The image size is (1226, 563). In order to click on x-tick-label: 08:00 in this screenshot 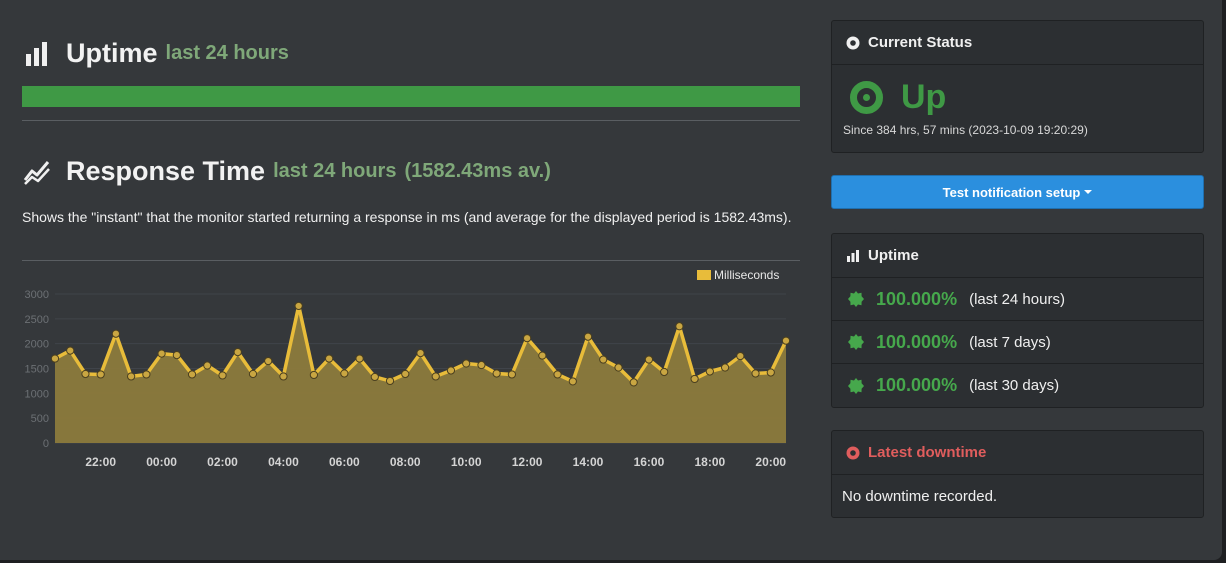, I will do `click(405, 462)`.